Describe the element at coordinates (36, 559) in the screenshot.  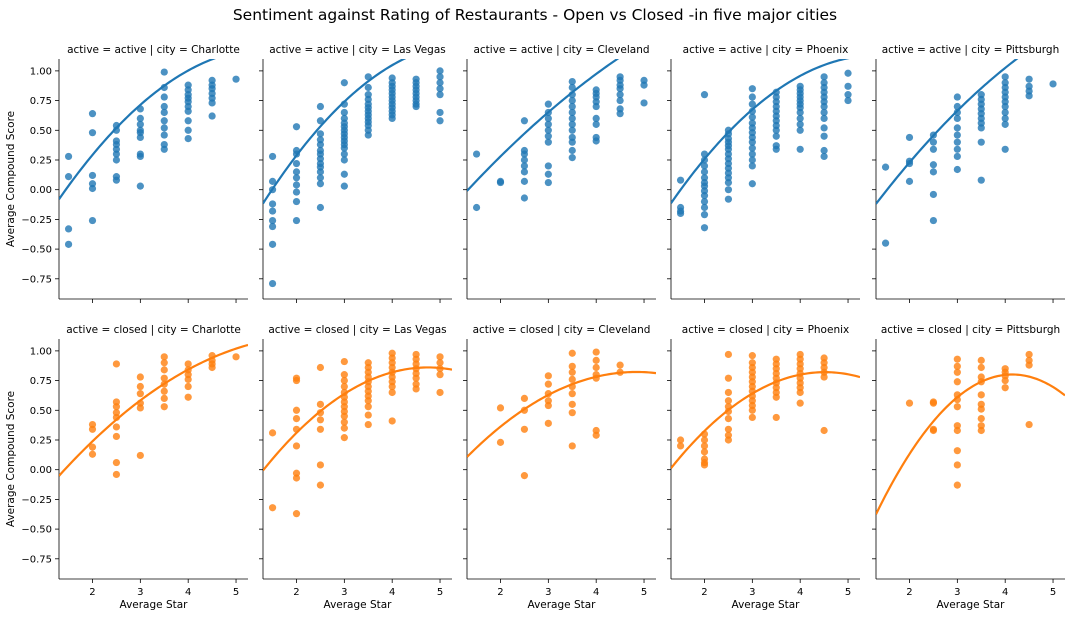
I see `y-tick-label: −0.75` at that location.